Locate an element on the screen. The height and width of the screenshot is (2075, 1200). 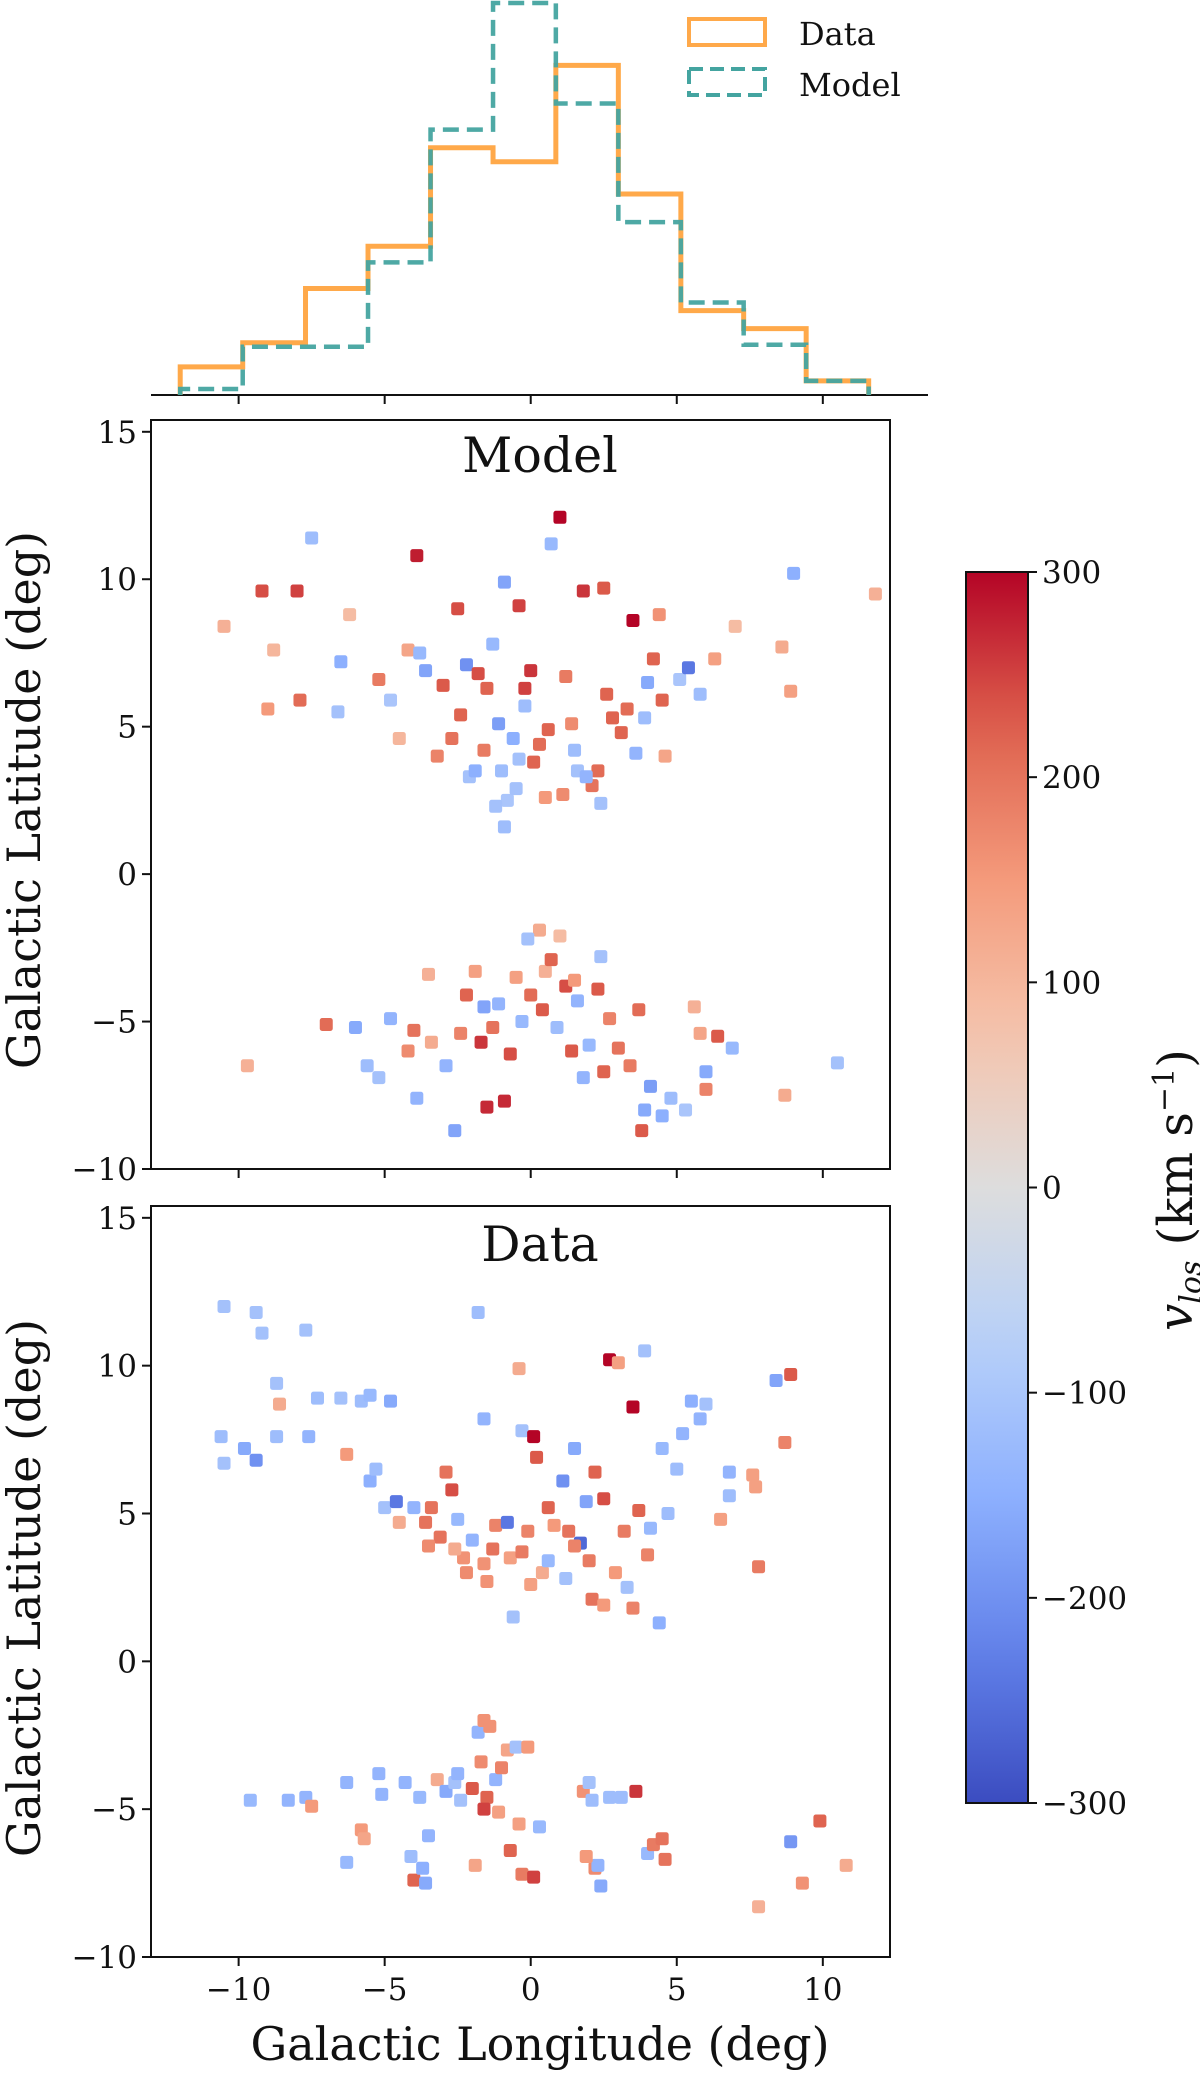
y-tick-label: −10 is located at coordinates (104, 1170).